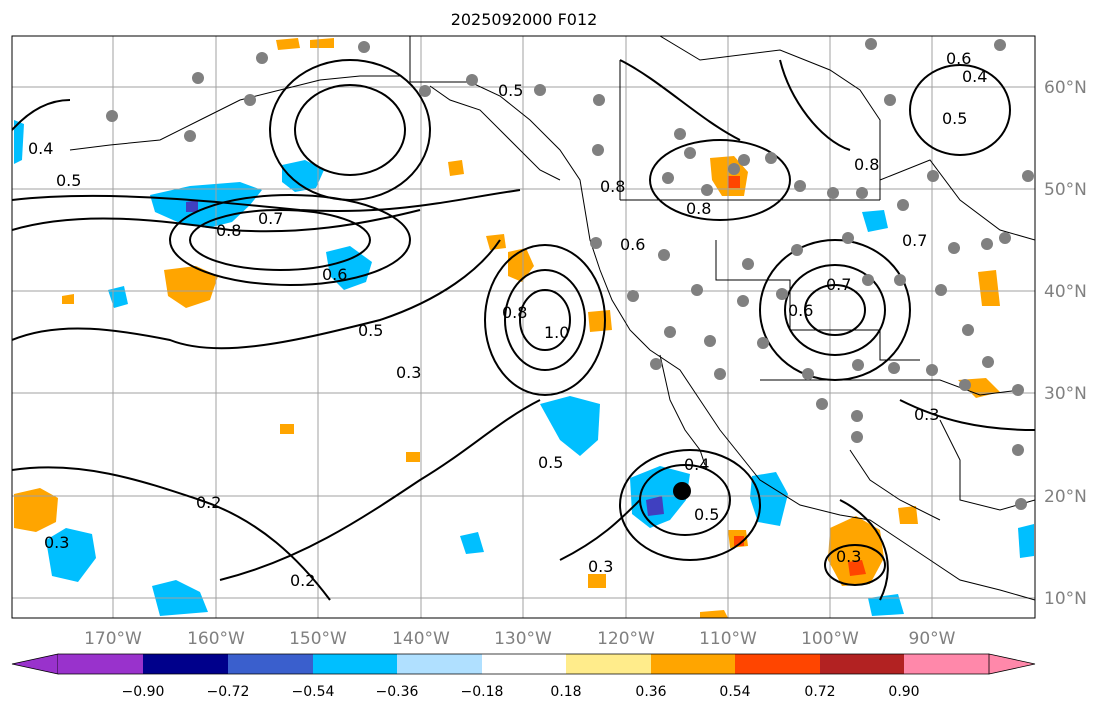  What do you see at coordinates (143, 692) in the screenshot?
I see `colorbar-tick: −0.90` at bounding box center [143, 692].